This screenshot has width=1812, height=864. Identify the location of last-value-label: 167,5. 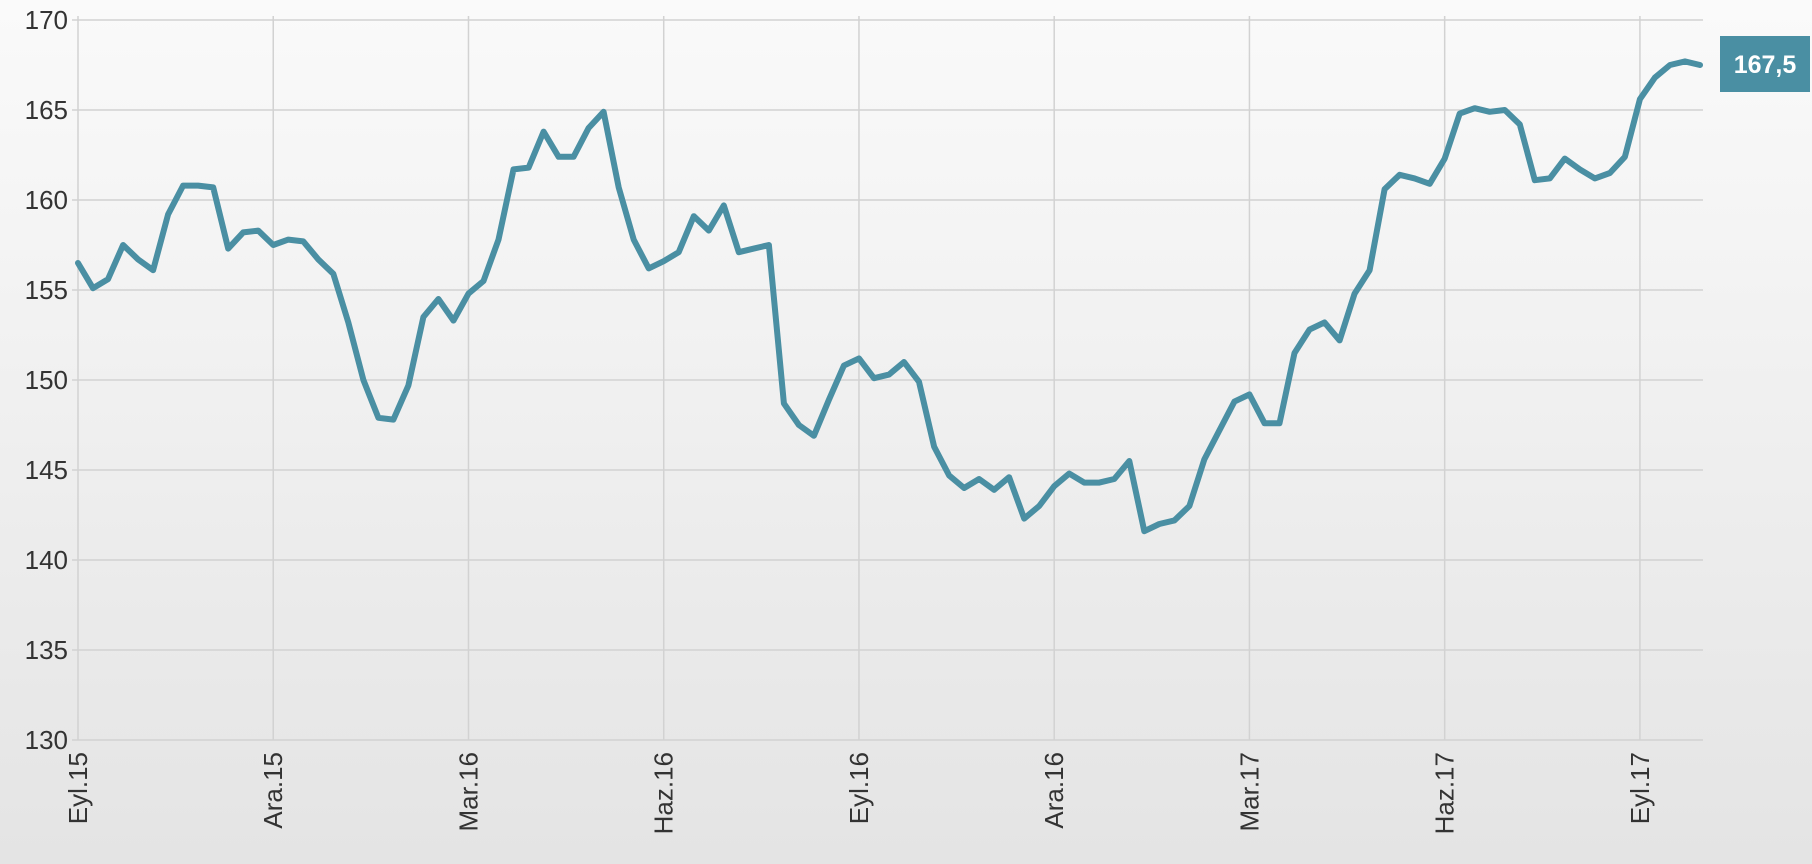
(1765, 65).